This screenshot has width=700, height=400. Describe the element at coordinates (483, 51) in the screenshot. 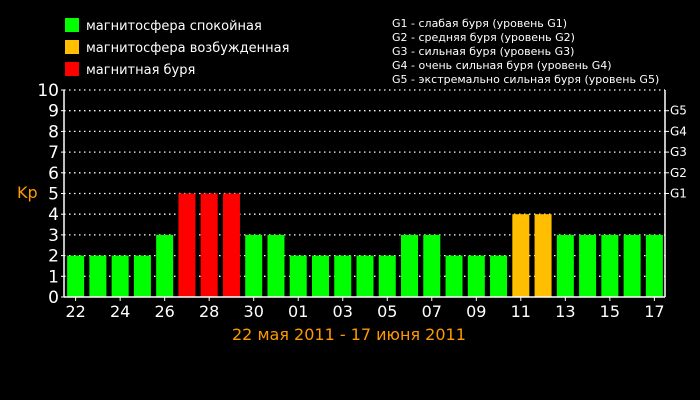

I see `storm-level-g3: G3 - сильная буря (уровень G3)` at that location.